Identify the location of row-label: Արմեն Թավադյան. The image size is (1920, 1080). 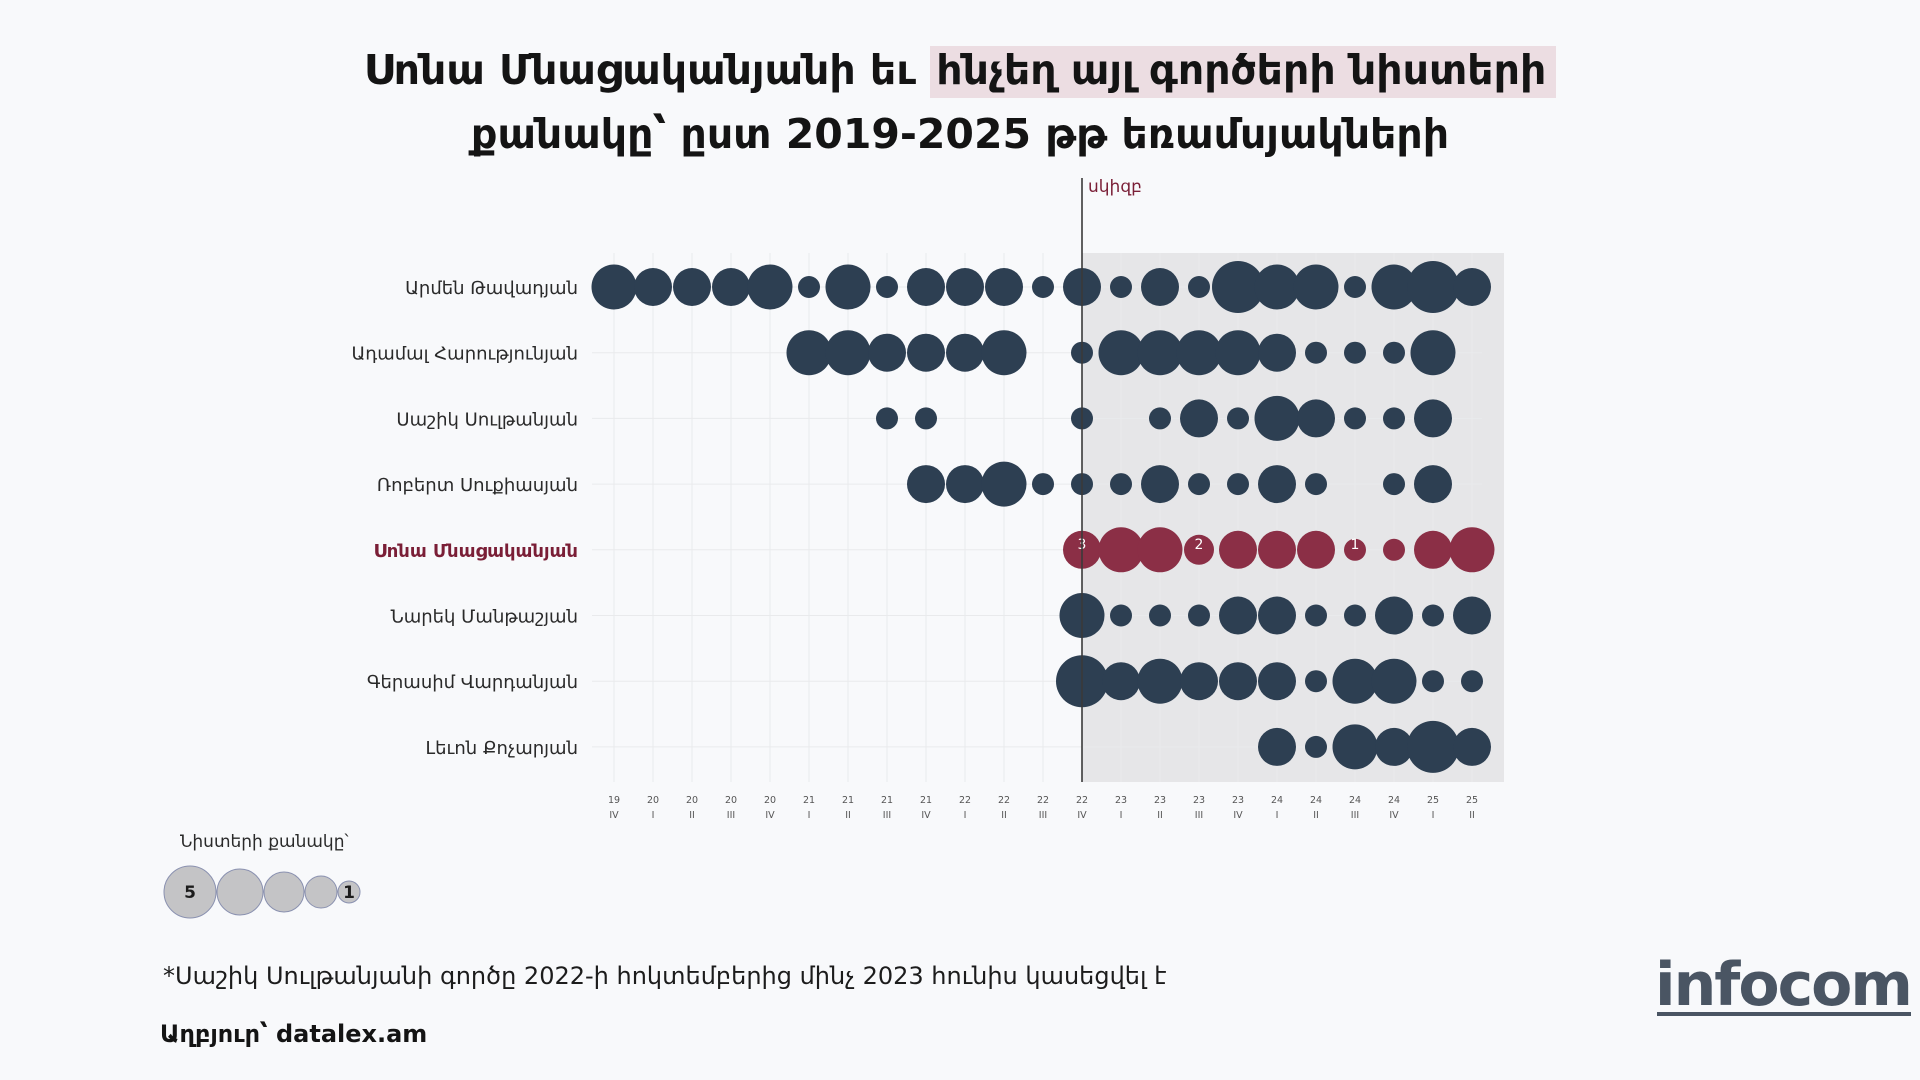
(491, 288).